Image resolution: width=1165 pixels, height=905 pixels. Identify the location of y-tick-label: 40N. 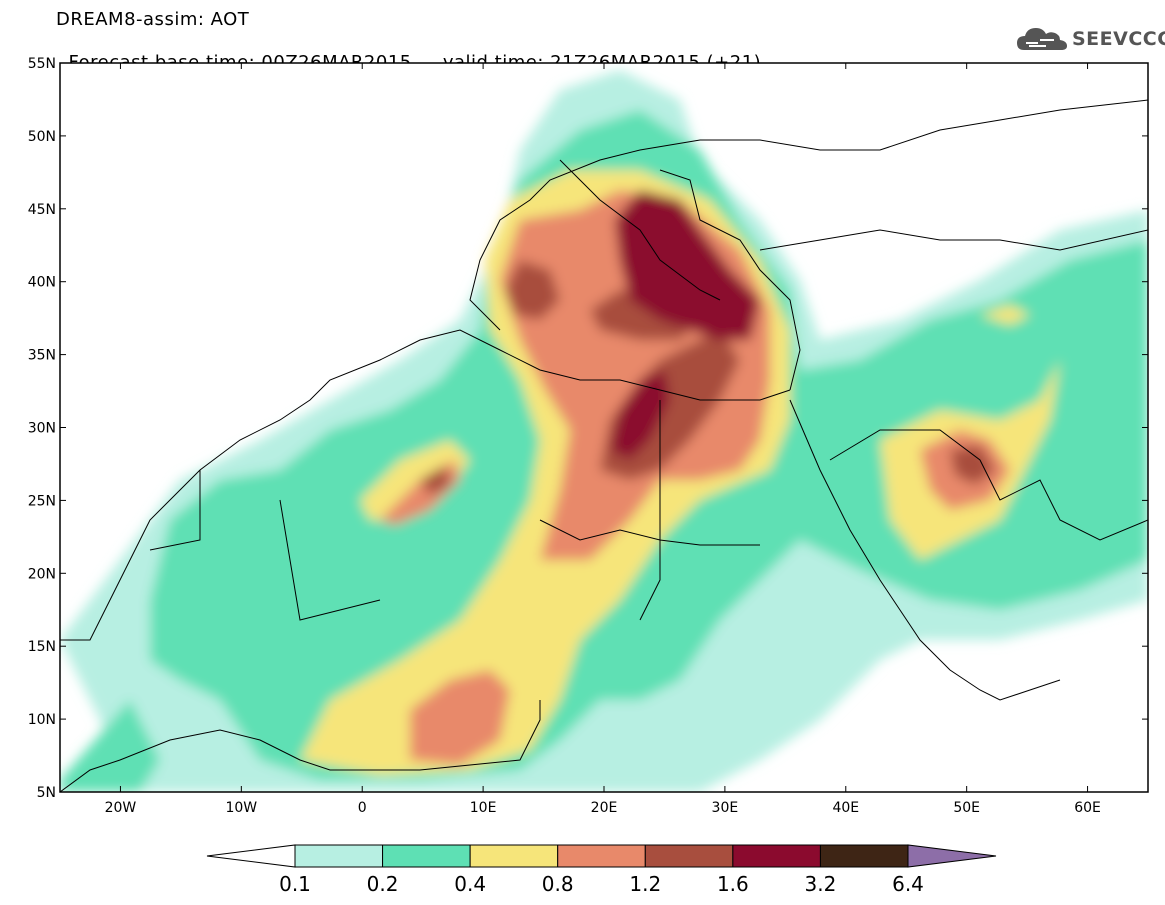
(42, 283).